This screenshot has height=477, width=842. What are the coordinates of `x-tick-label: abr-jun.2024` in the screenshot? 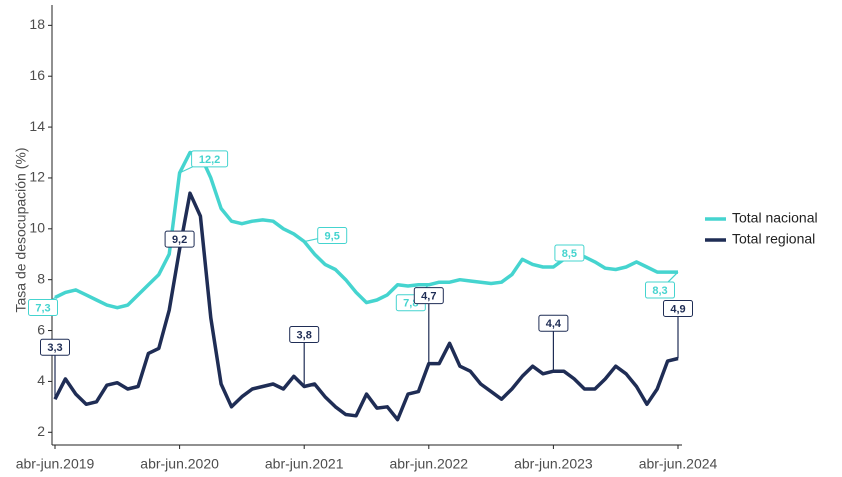 It's located at (678, 464).